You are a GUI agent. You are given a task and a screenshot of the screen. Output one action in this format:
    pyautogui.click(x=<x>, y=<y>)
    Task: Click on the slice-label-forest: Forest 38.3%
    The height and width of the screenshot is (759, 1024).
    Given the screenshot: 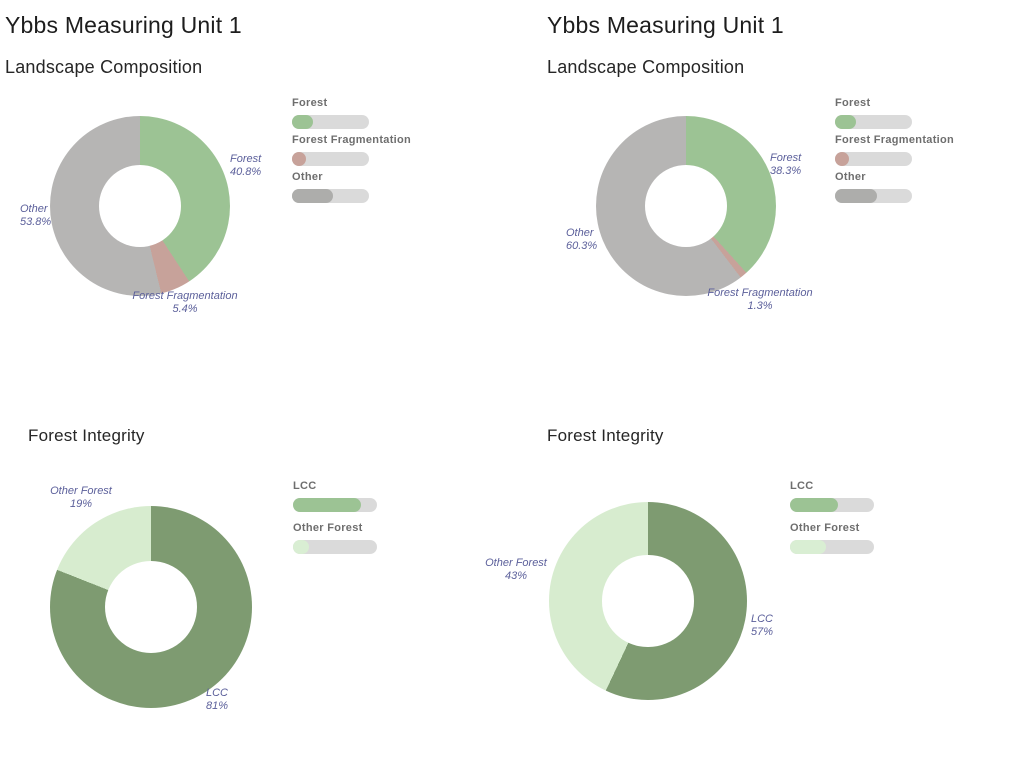 What is the action you would take?
    pyautogui.click(x=786, y=164)
    